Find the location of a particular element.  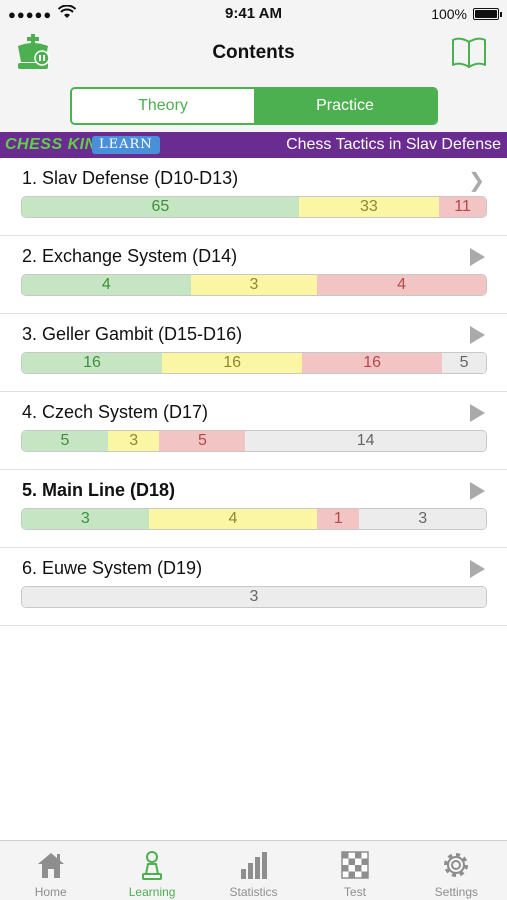

chapter-row: 3. Geller Gambit (D15-D16) 16 16 16 5 is located at coordinates (253, 353).